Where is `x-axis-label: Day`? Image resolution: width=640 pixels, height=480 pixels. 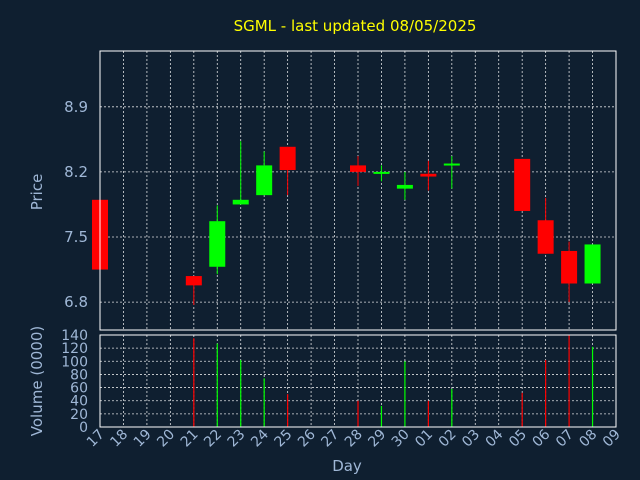 x-axis-label: Day is located at coordinates (347, 466).